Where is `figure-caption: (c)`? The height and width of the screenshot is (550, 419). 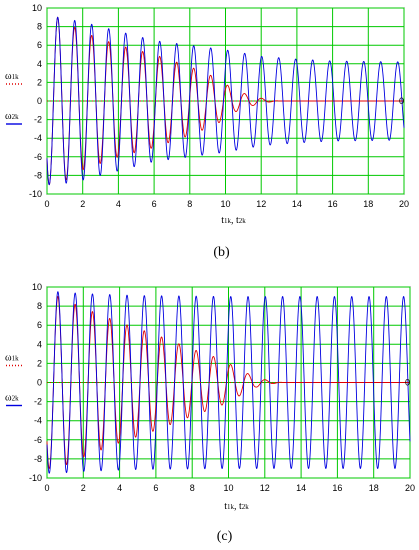
figure-caption: (c) is located at coordinates (225, 536).